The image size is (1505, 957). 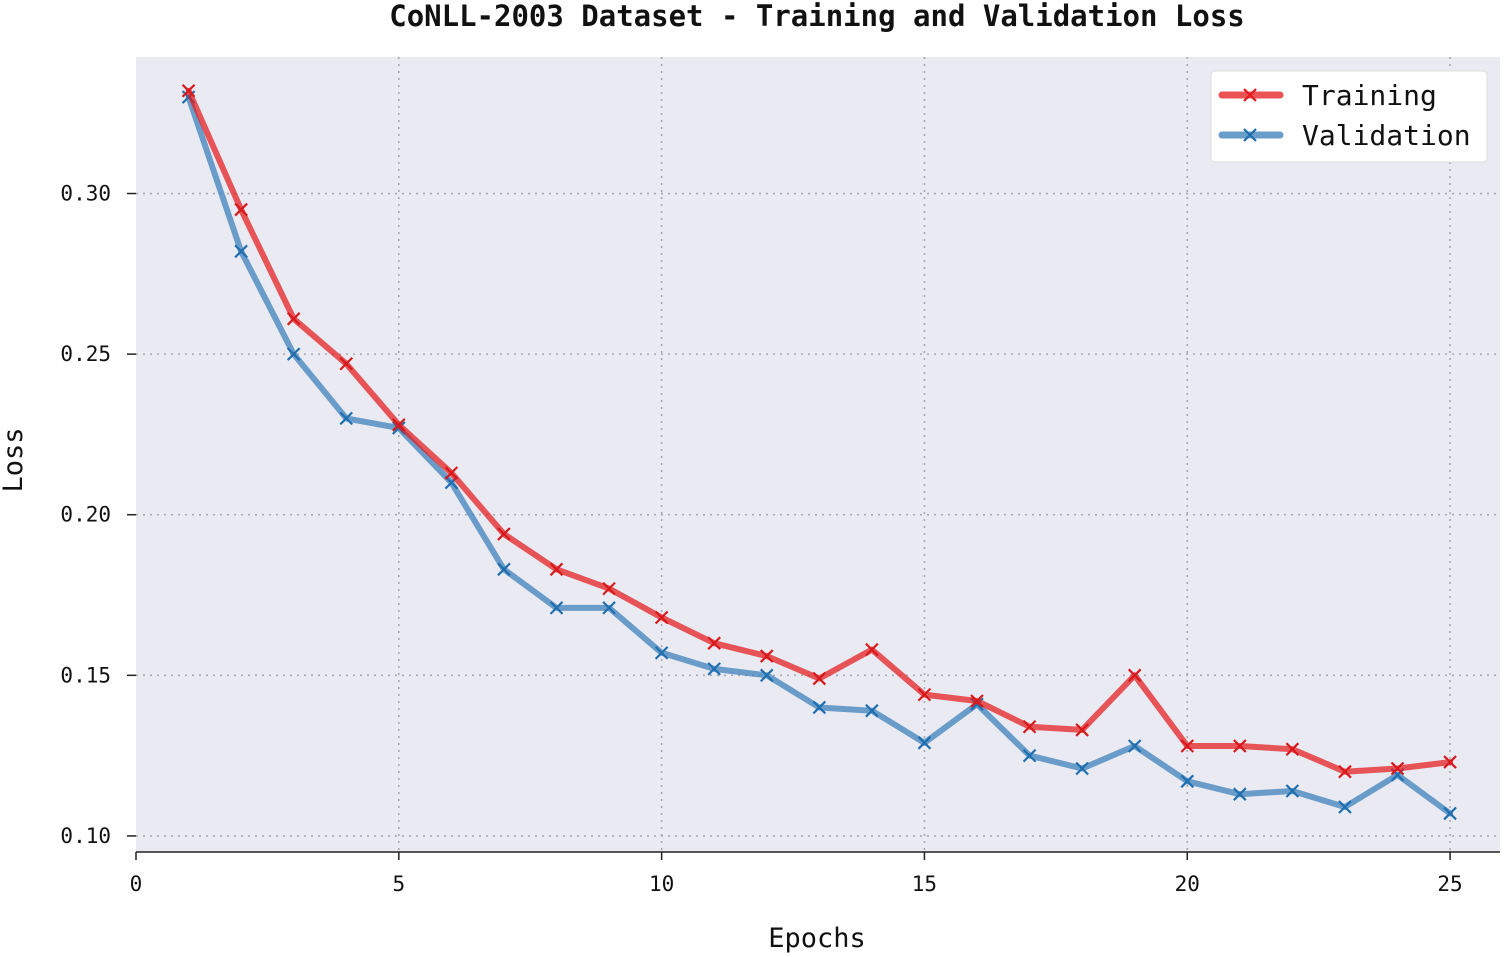 I want to click on x-tick-label: 15, so click(x=924, y=884).